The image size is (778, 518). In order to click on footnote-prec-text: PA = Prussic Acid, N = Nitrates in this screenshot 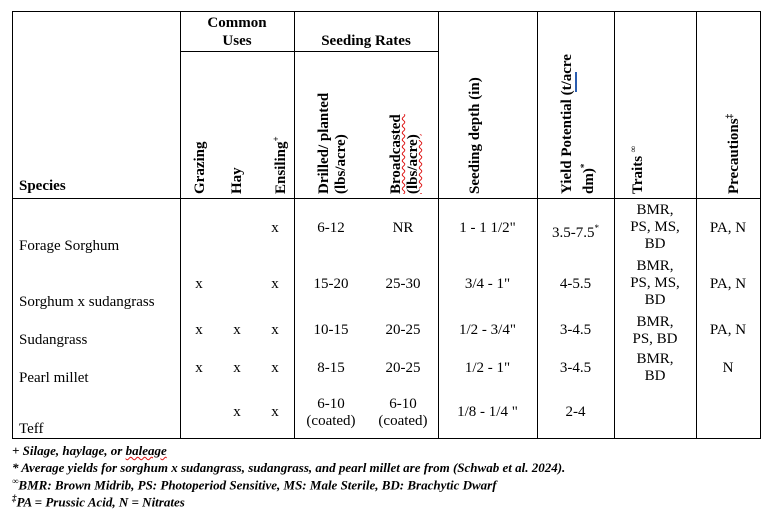, I will do `click(100, 502)`.